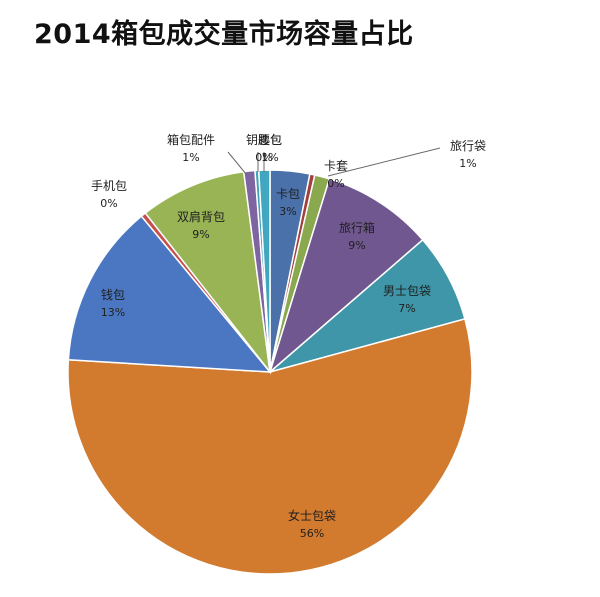 Image resolution: width=600 pixels, height=597 pixels. Describe the element at coordinates (312, 533) in the screenshot. I see `slice-label-percent-6: 56%` at that location.